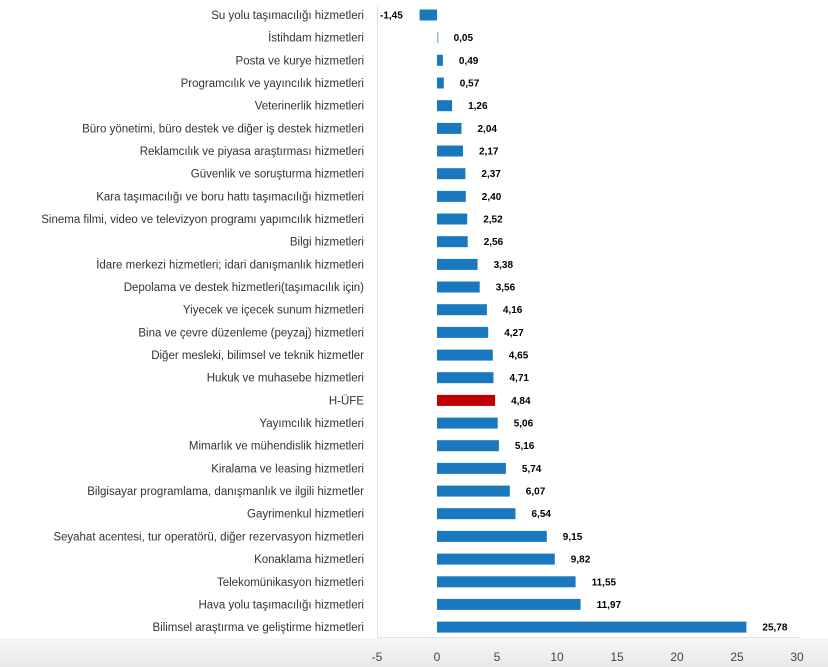 Image resolution: width=828 pixels, height=667 pixels. I want to click on category-label: Yiyecek ve içecek sunum hizmetleri, so click(273, 311).